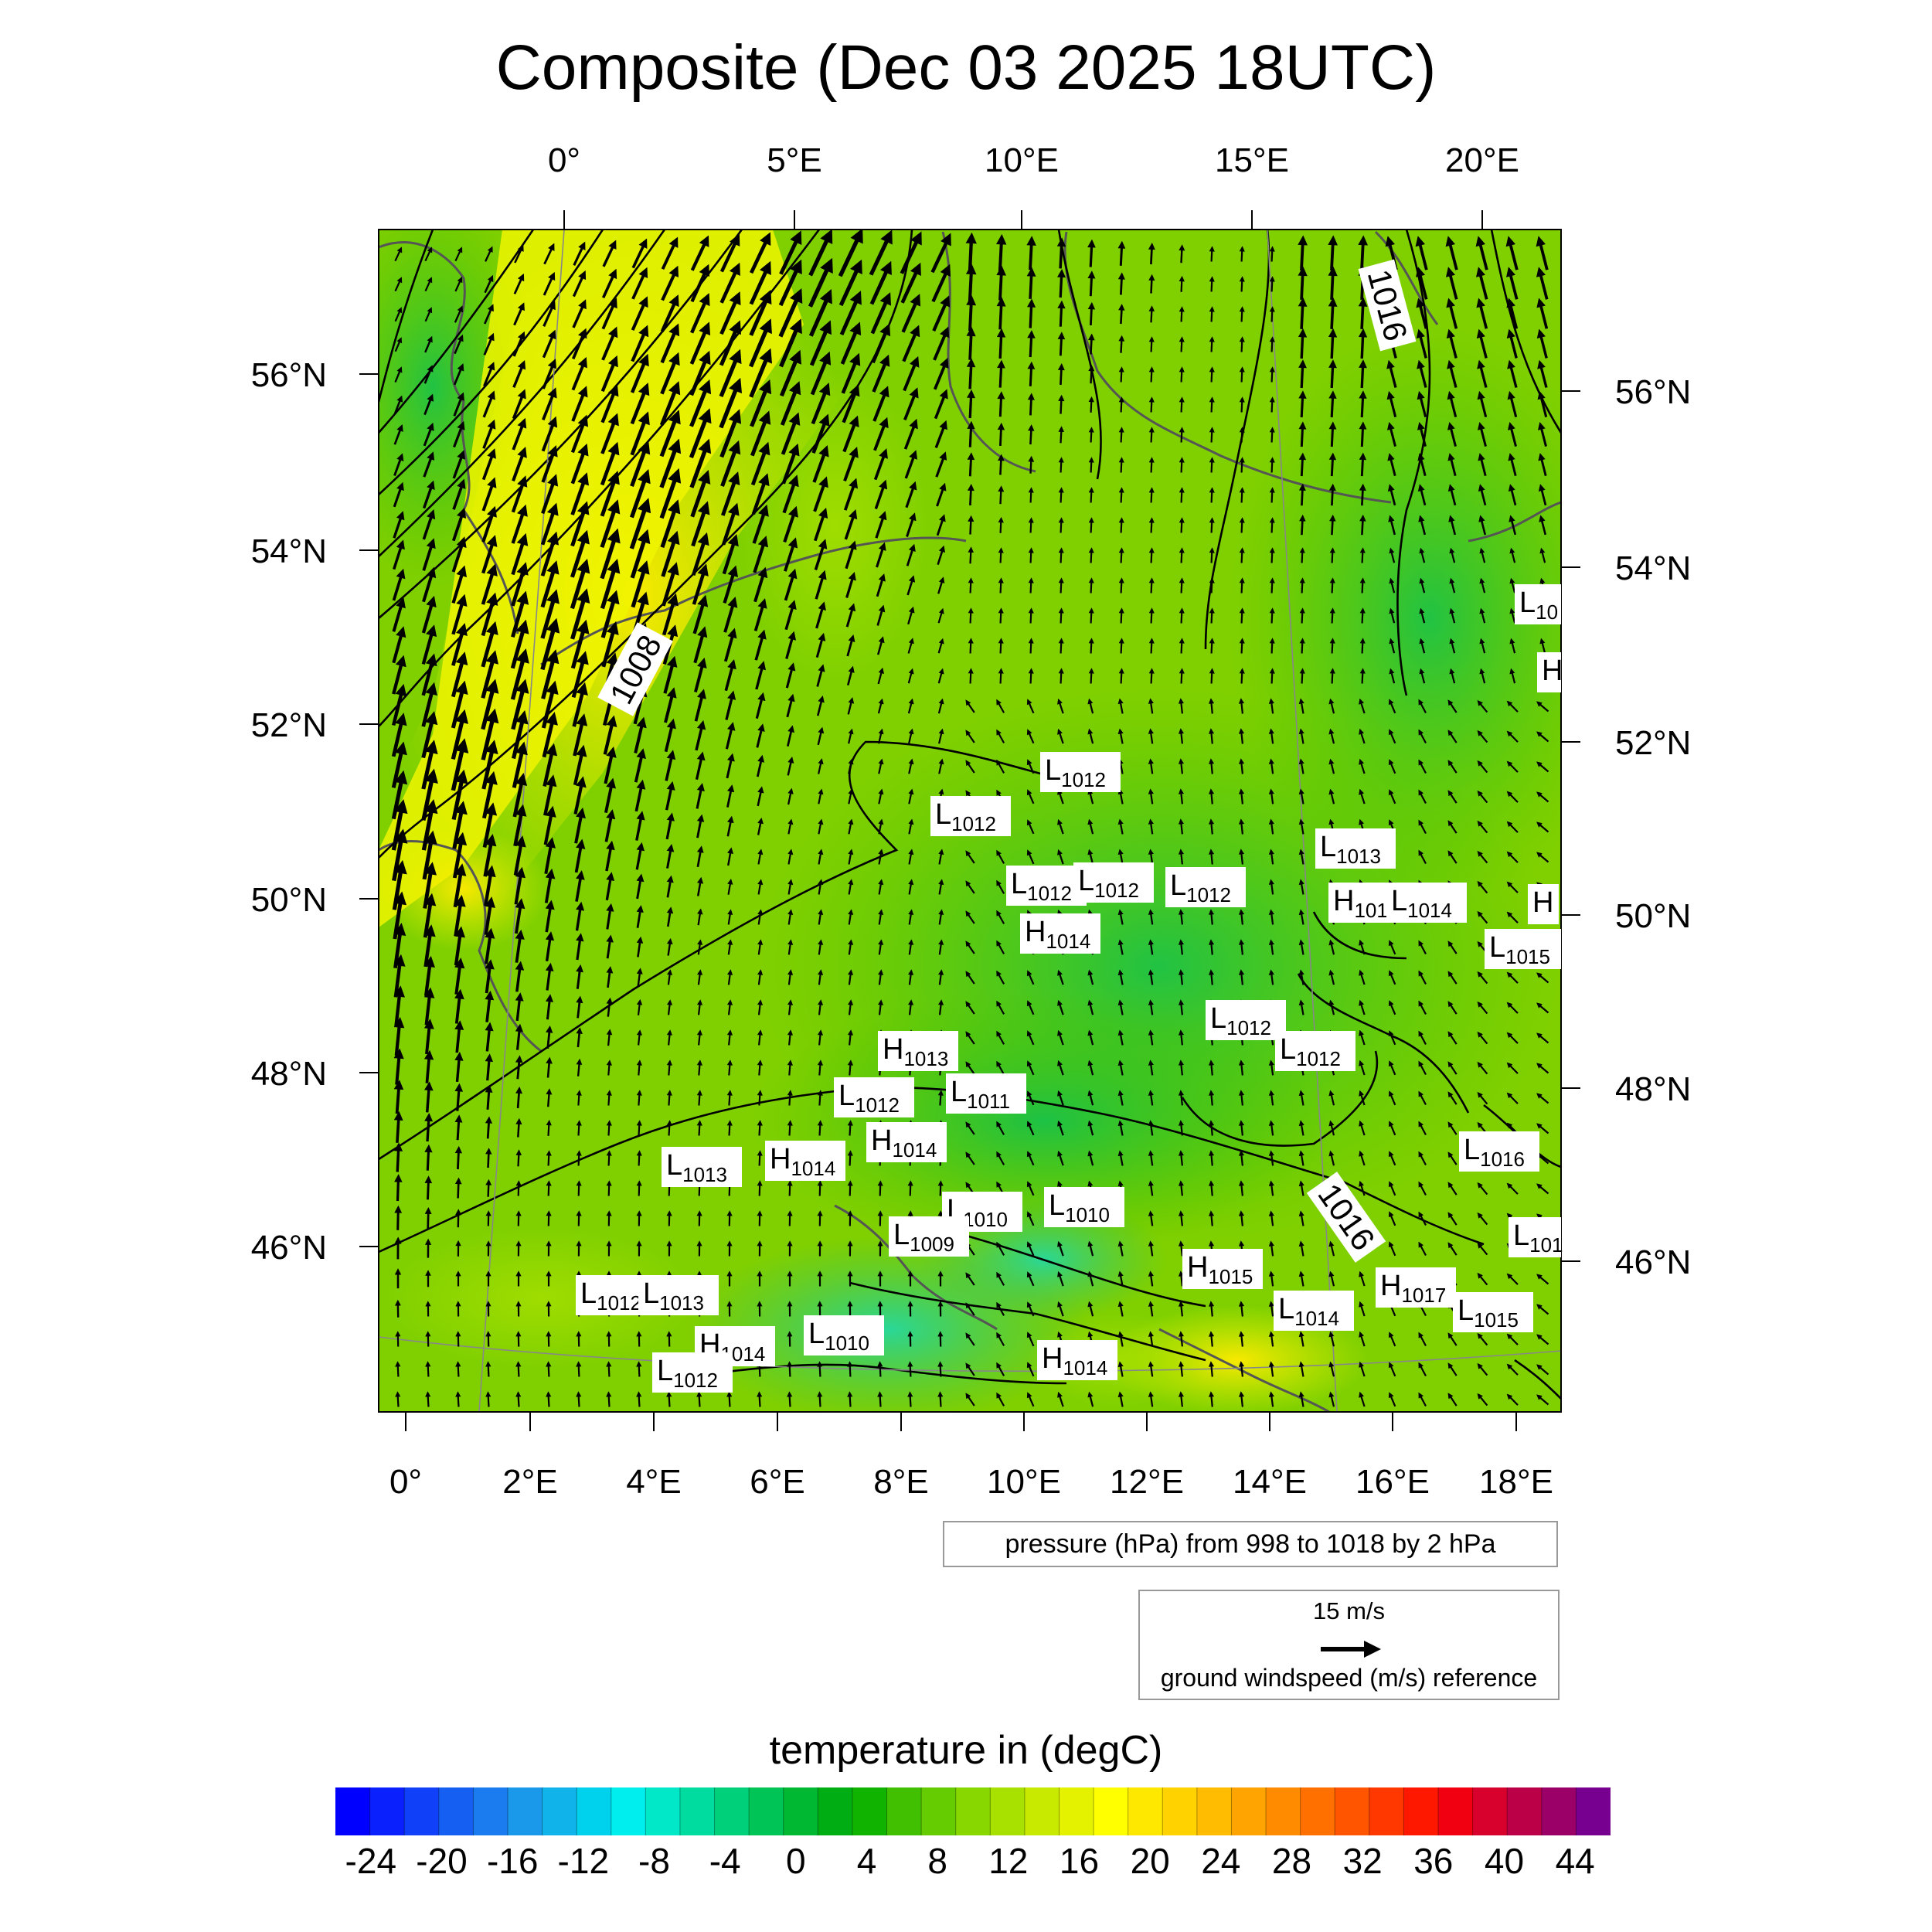  I want to click on colorbar-tick-label: 24, so click(1221, 1861).